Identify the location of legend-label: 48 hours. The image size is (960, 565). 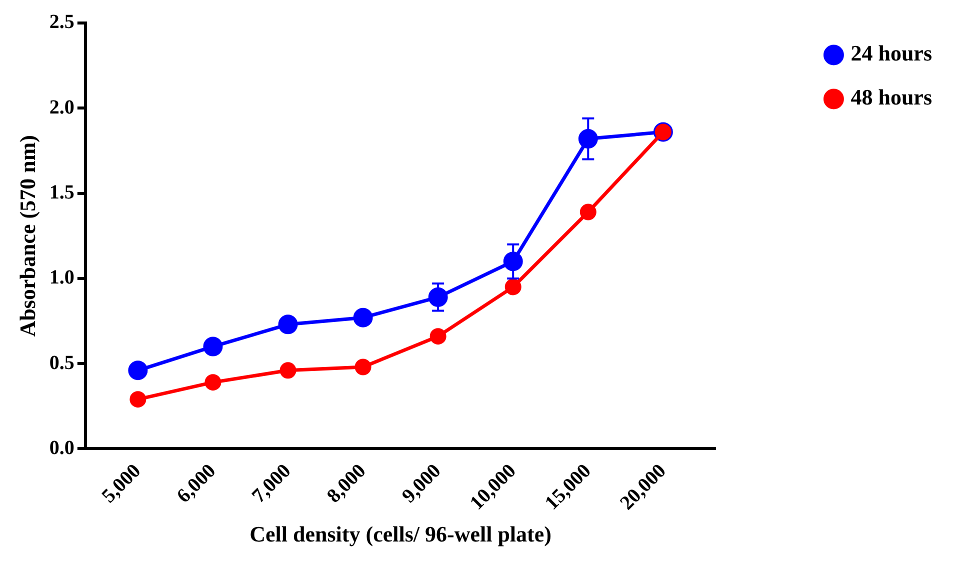
(891, 97).